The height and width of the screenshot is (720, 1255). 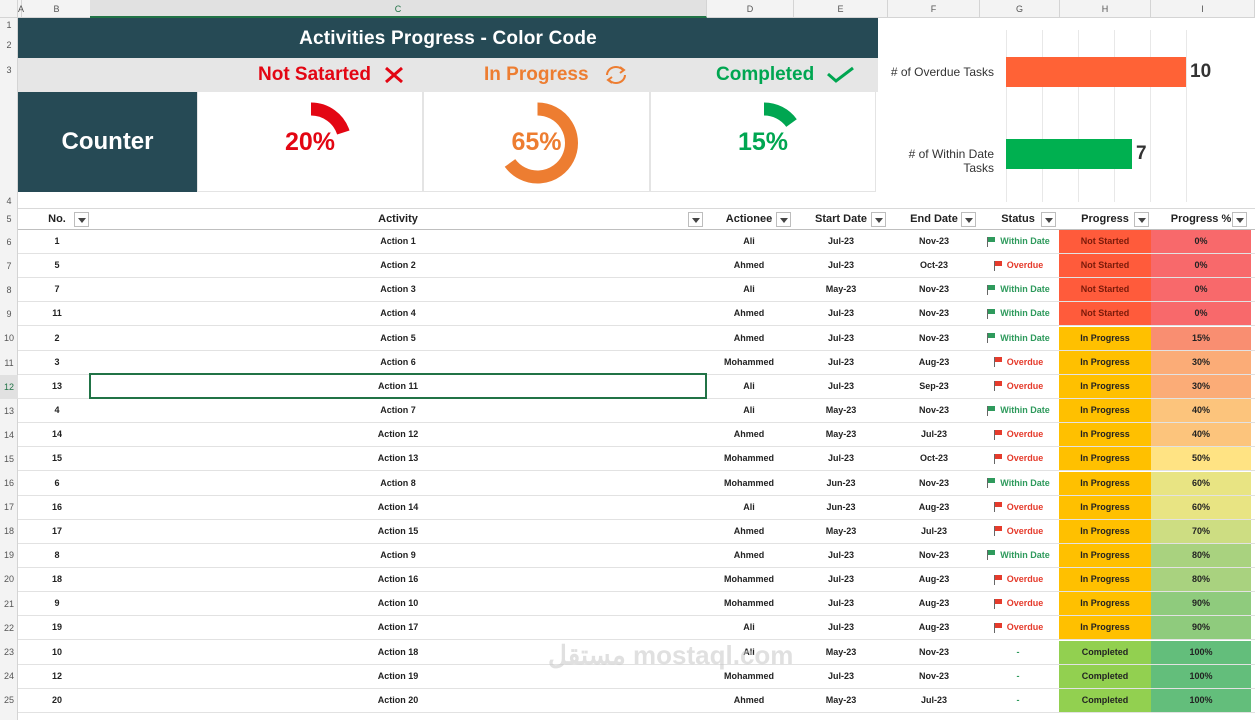 What do you see at coordinates (57, 9) in the screenshot?
I see `column-header-B: B` at bounding box center [57, 9].